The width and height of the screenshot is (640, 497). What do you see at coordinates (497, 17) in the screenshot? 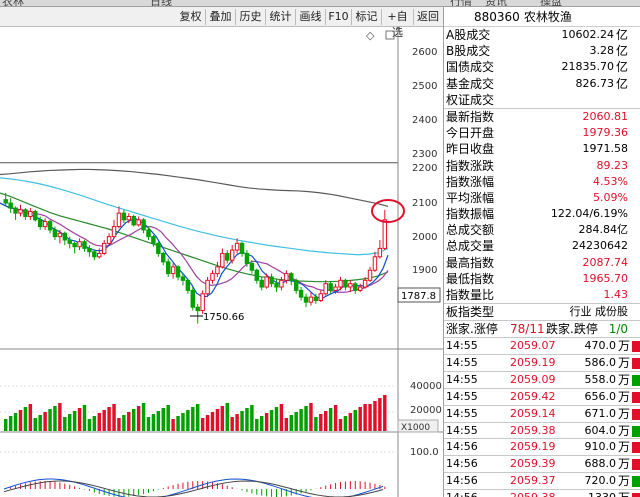
I see `index-code: 880360` at bounding box center [497, 17].